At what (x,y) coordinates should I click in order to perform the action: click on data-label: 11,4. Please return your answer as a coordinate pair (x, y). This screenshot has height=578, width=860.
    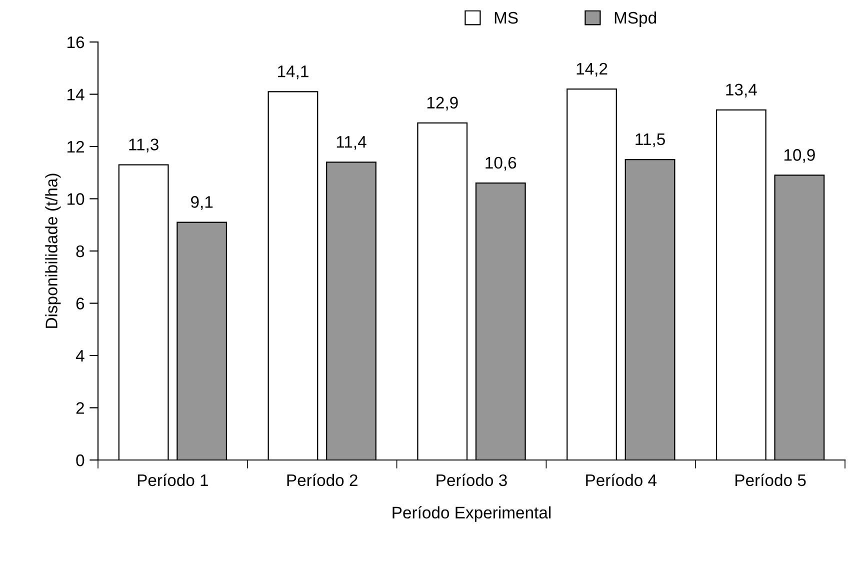
    Looking at the image, I should click on (351, 143).